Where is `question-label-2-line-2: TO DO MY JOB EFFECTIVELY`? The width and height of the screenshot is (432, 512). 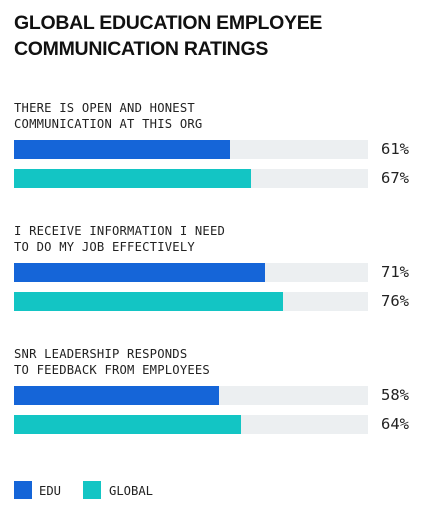
question-label-2-line-2: TO DO MY JOB EFFECTIVELY is located at coordinates (104, 247).